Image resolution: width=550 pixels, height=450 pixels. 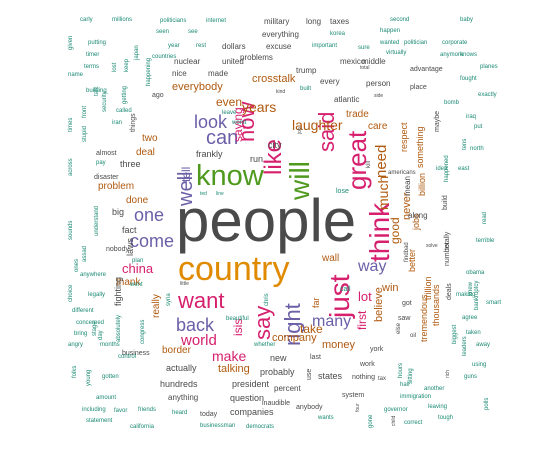 I want to click on word: security, so click(x=105, y=101).